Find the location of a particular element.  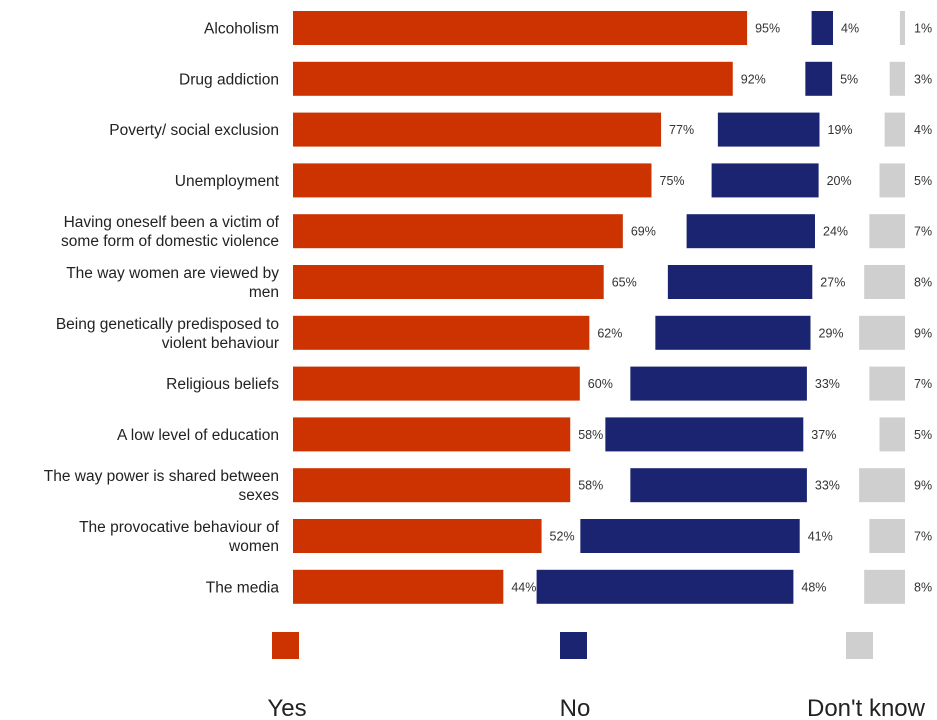

value-label-yes: 75% is located at coordinates (672, 181).